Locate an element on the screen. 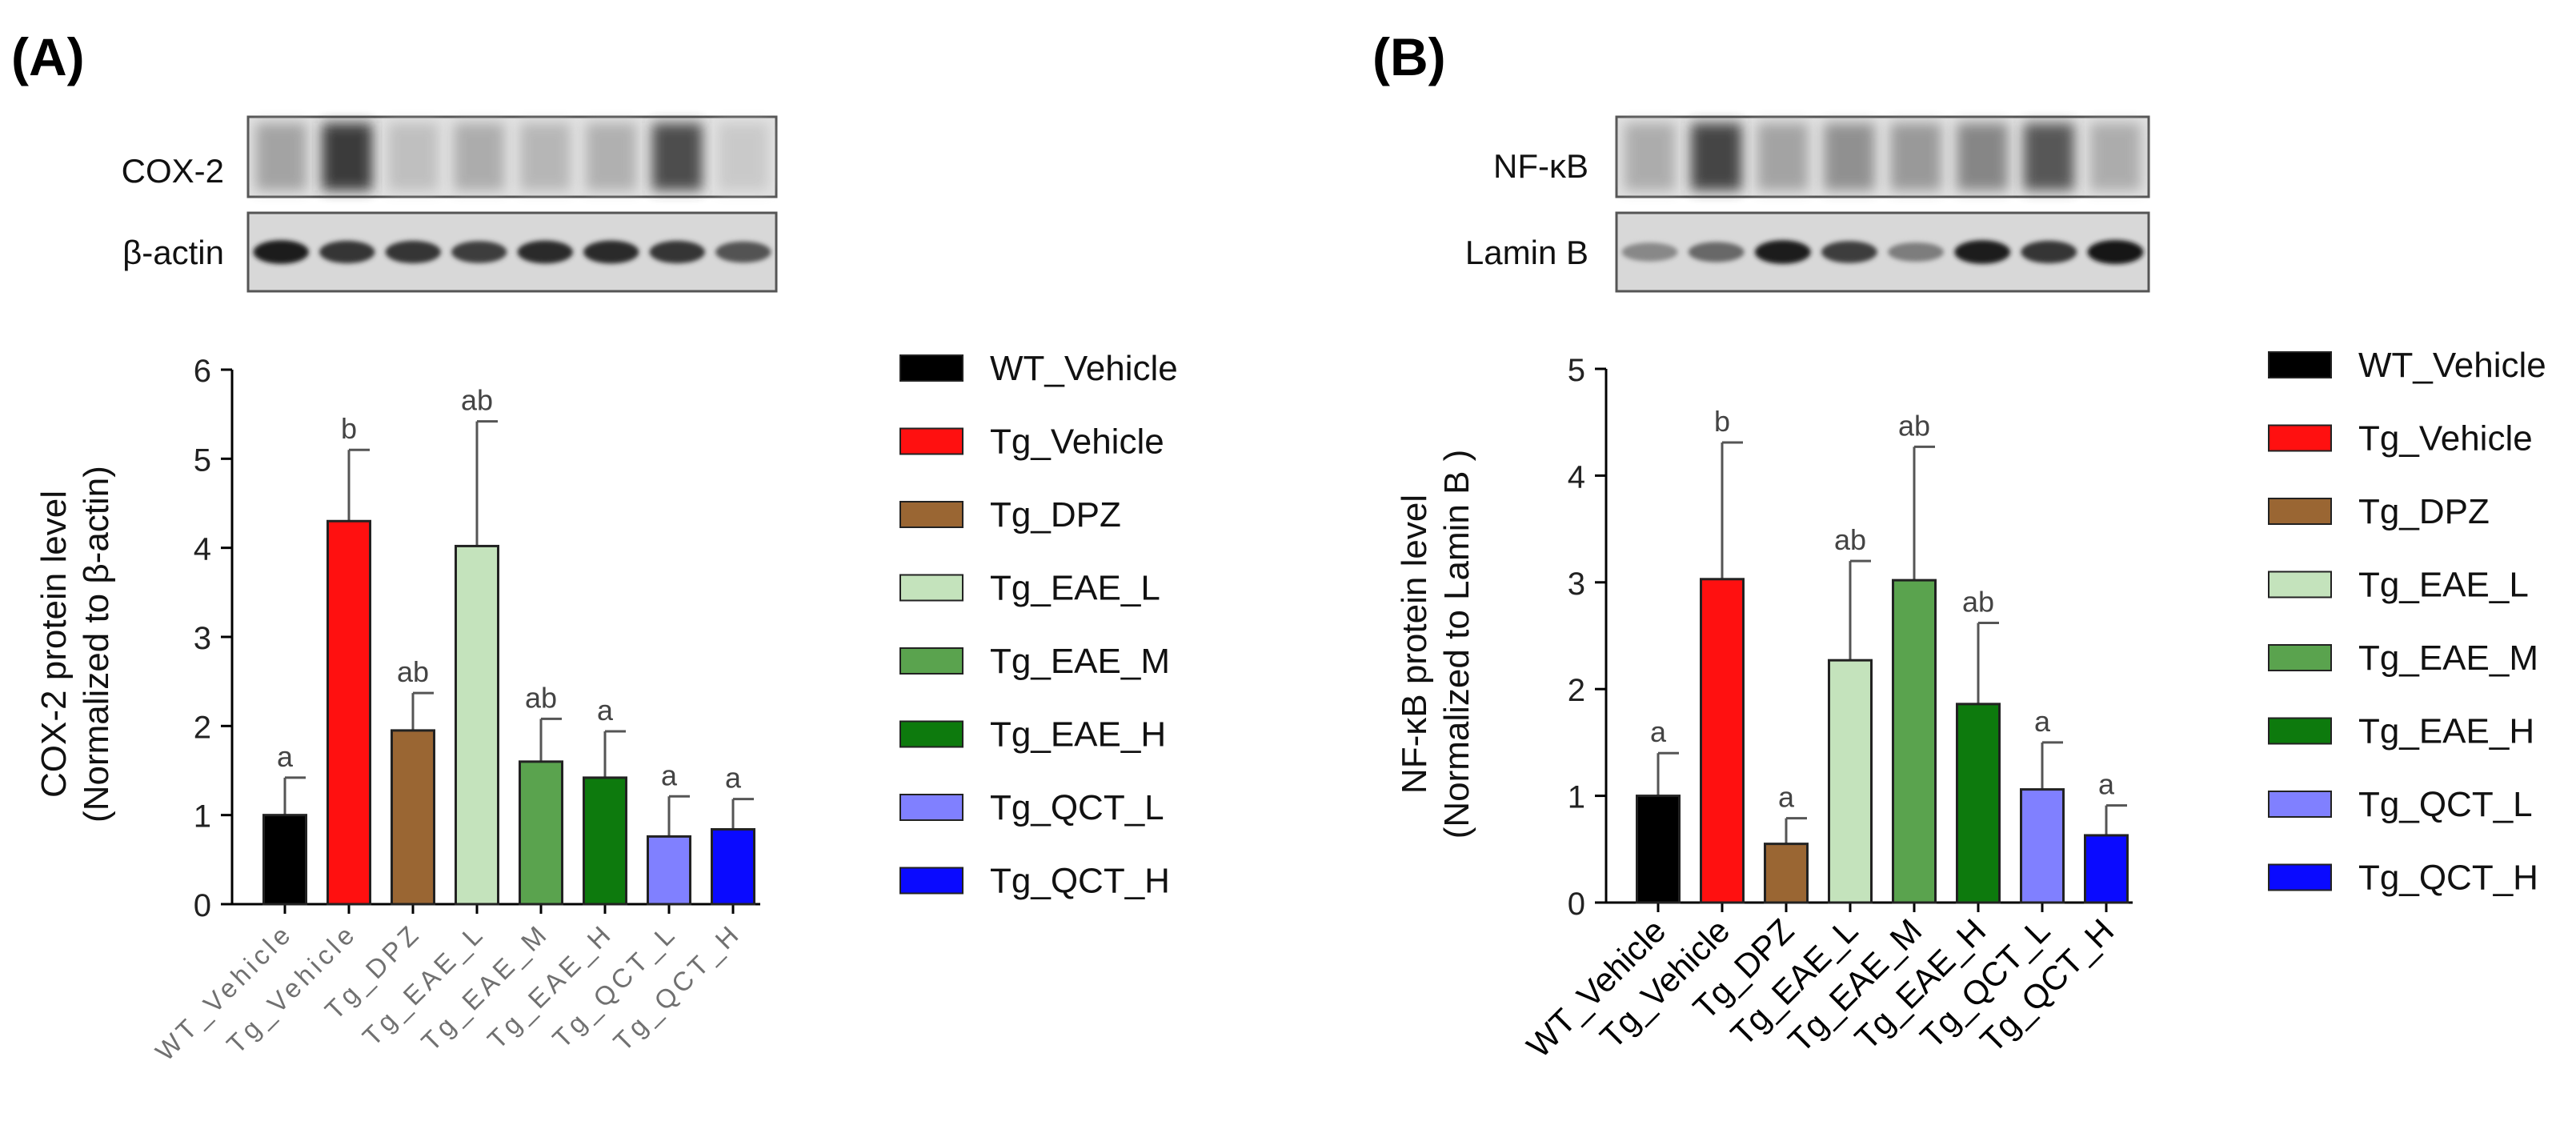 This screenshot has width=2576, height=1129. legend-a-swatch-tg-eae-m is located at coordinates (931, 661).